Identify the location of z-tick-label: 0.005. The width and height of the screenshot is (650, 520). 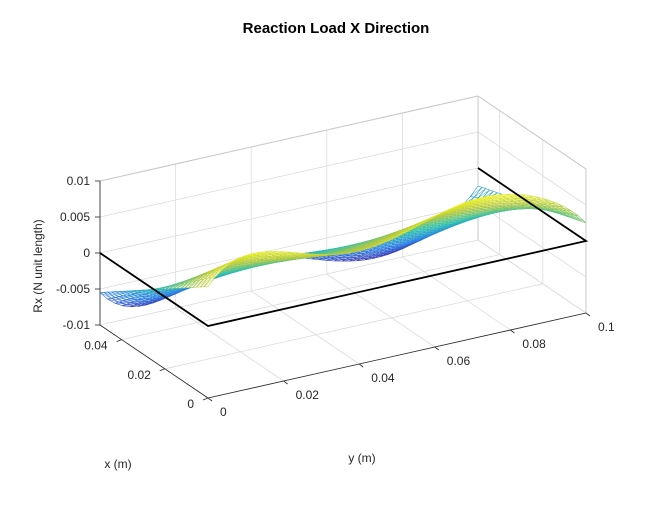
(75, 217).